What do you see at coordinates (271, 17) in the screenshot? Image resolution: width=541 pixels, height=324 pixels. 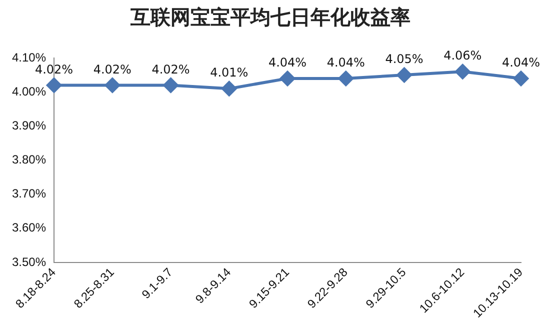 I see `chart-title: 互联网宝宝平均七日年化收益率` at bounding box center [271, 17].